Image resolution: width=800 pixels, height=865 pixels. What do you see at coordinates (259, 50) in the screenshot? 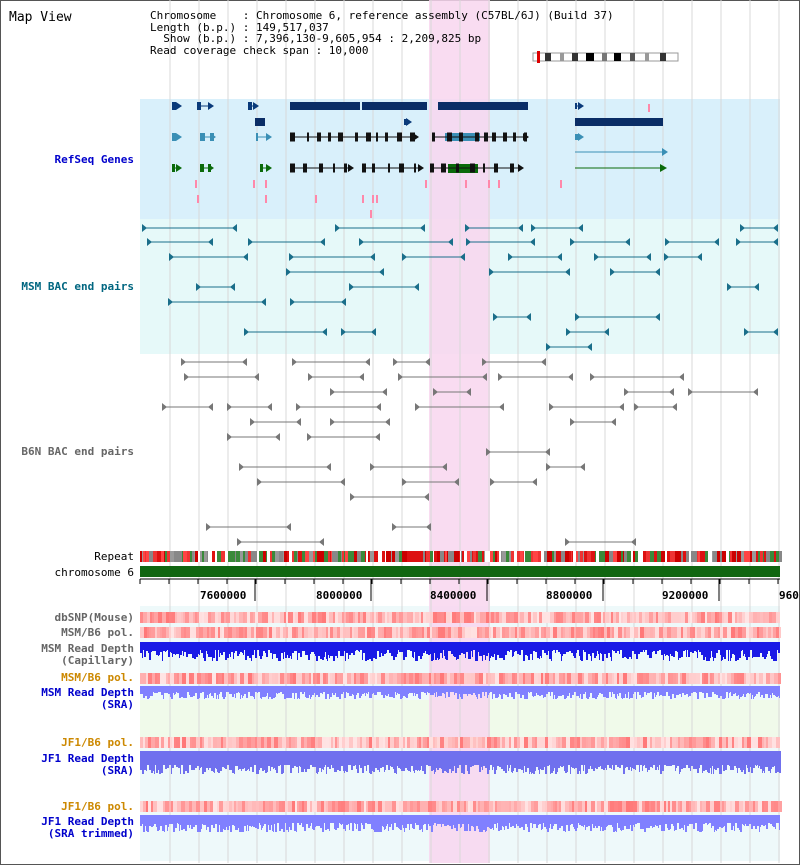
I see `coverage-span-info: Read coverage check span : 10,000` at bounding box center [259, 50].